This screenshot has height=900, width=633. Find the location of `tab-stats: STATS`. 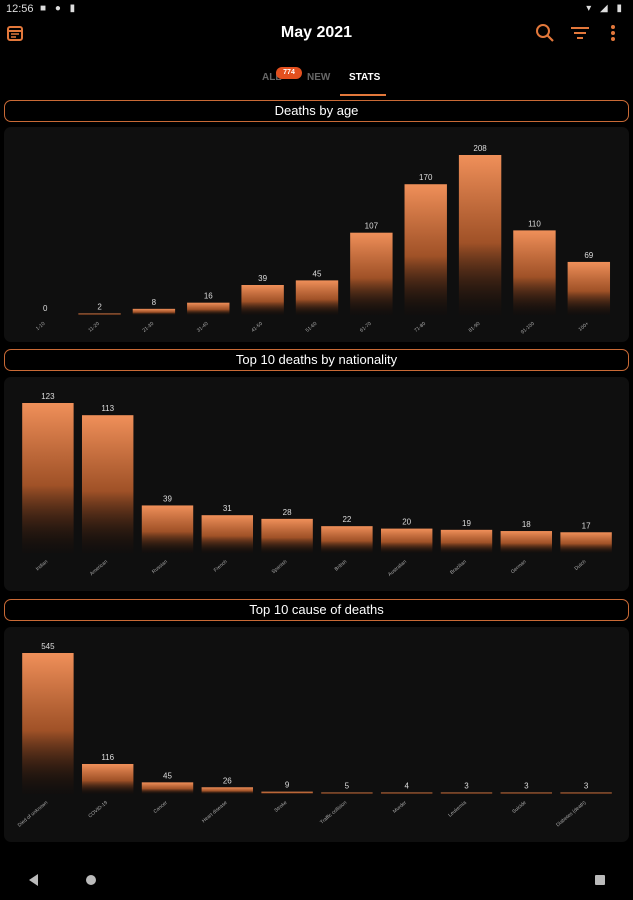

tab-stats: STATS is located at coordinates (365, 77).